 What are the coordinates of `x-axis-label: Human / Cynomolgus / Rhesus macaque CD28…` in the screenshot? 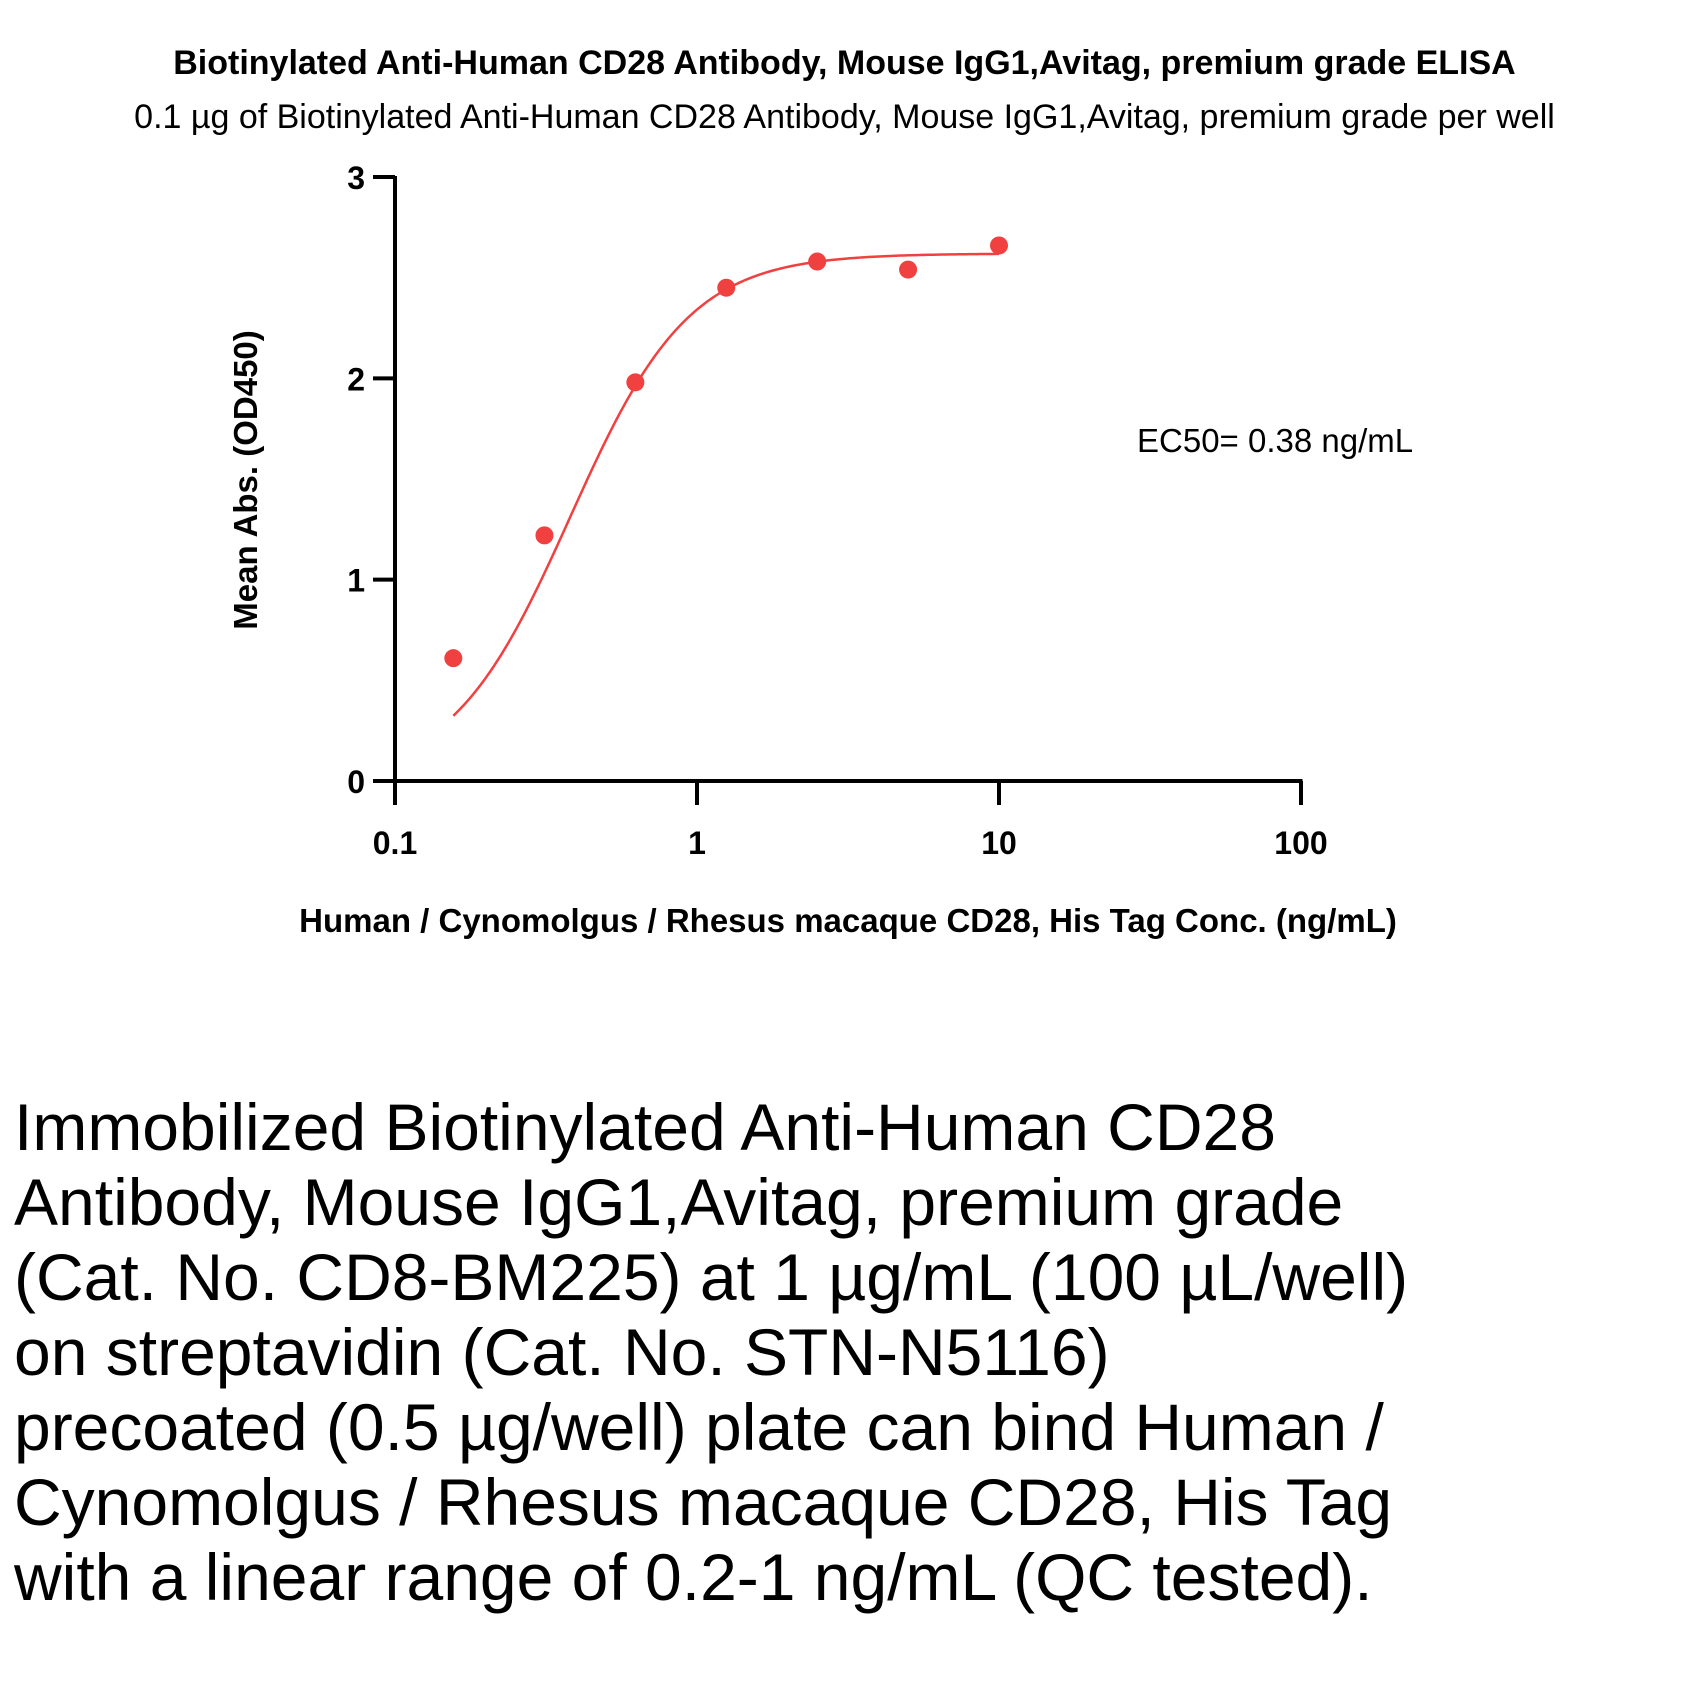 It's located at (848, 920).